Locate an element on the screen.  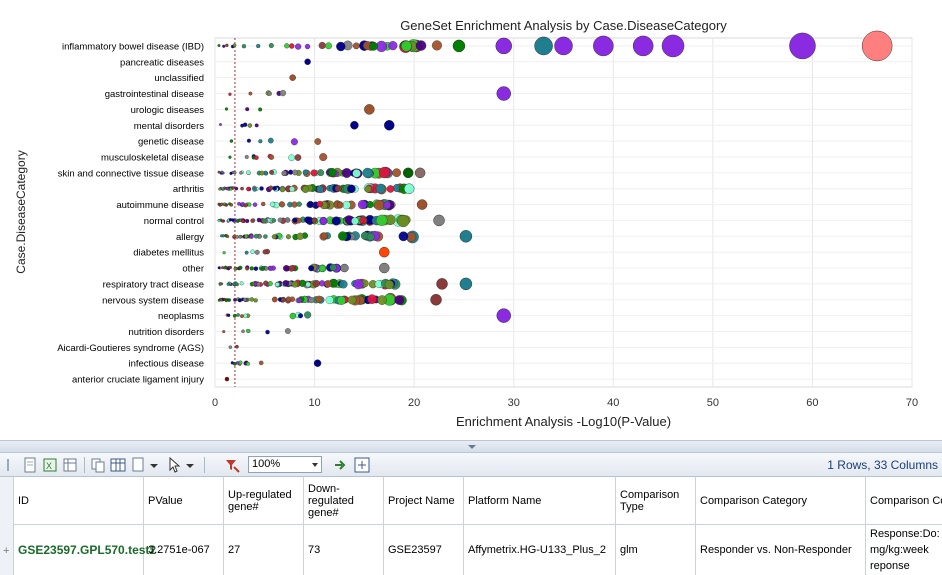
column-up-regulated: Up-regulated gene# 27 is located at coordinates (264, 526).